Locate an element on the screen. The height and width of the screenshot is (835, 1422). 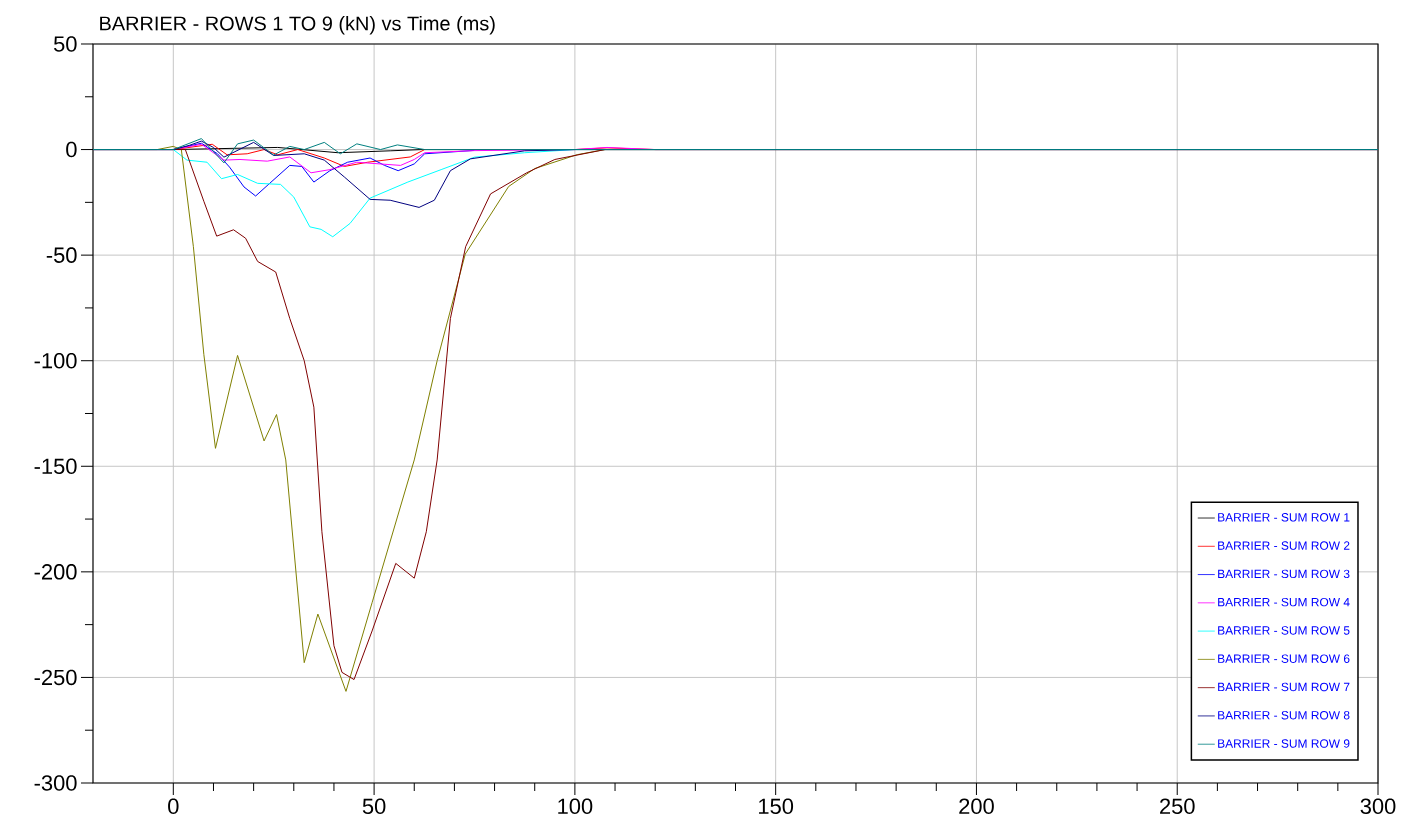
legend-label: BARRIER - SUM ROW 3 is located at coordinates (1284, 574).